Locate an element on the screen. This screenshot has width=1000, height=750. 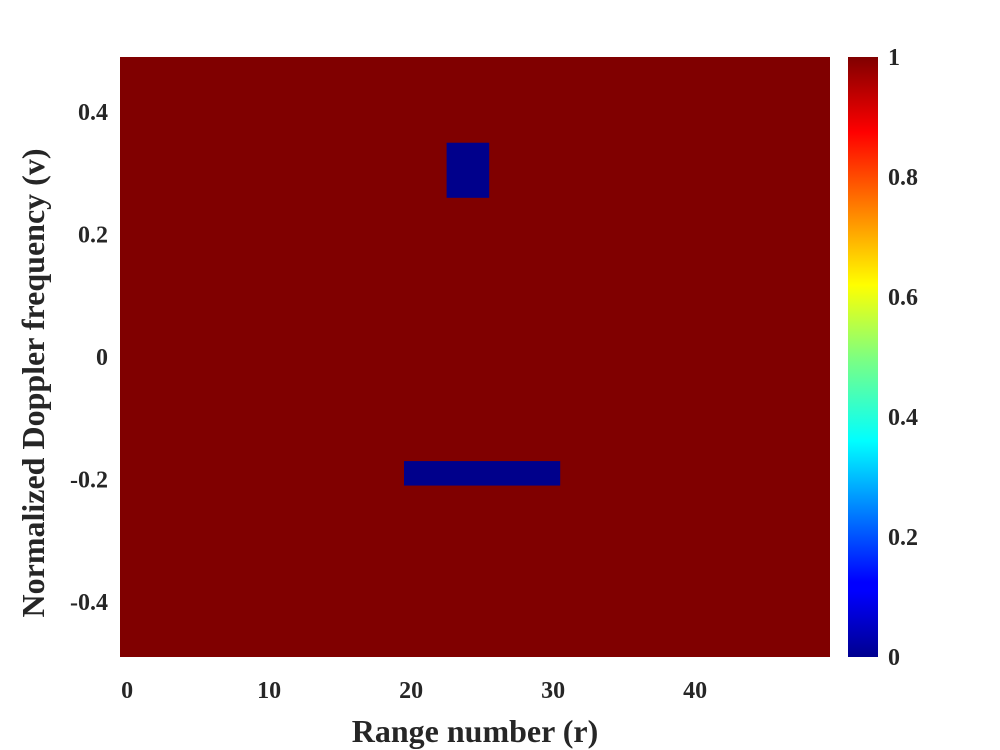
y-tick-label: 0 is located at coordinates (102, 358).